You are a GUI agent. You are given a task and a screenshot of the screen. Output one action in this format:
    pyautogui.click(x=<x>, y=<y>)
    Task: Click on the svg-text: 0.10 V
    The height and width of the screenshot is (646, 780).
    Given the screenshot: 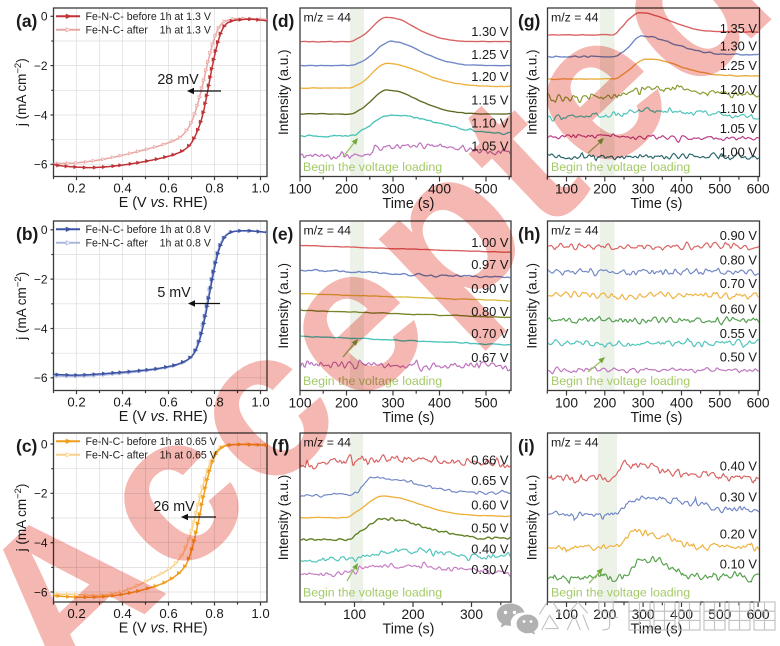 What is the action you would take?
    pyautogui.click(x=739, y=563)
    